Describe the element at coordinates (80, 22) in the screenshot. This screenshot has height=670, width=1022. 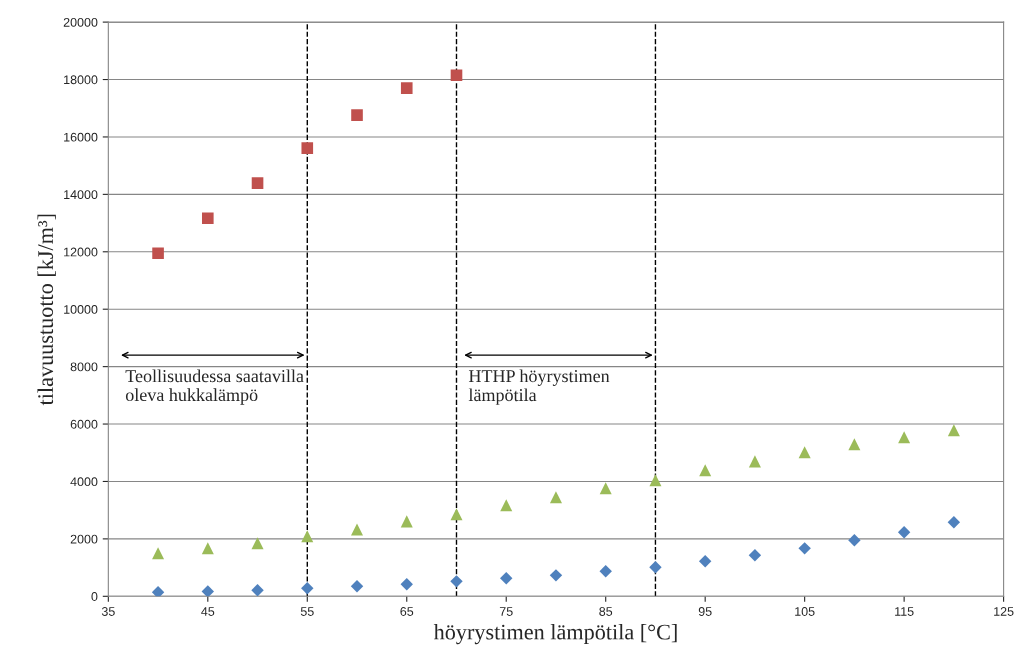
I see `y-tick-label: 20000` at that location.